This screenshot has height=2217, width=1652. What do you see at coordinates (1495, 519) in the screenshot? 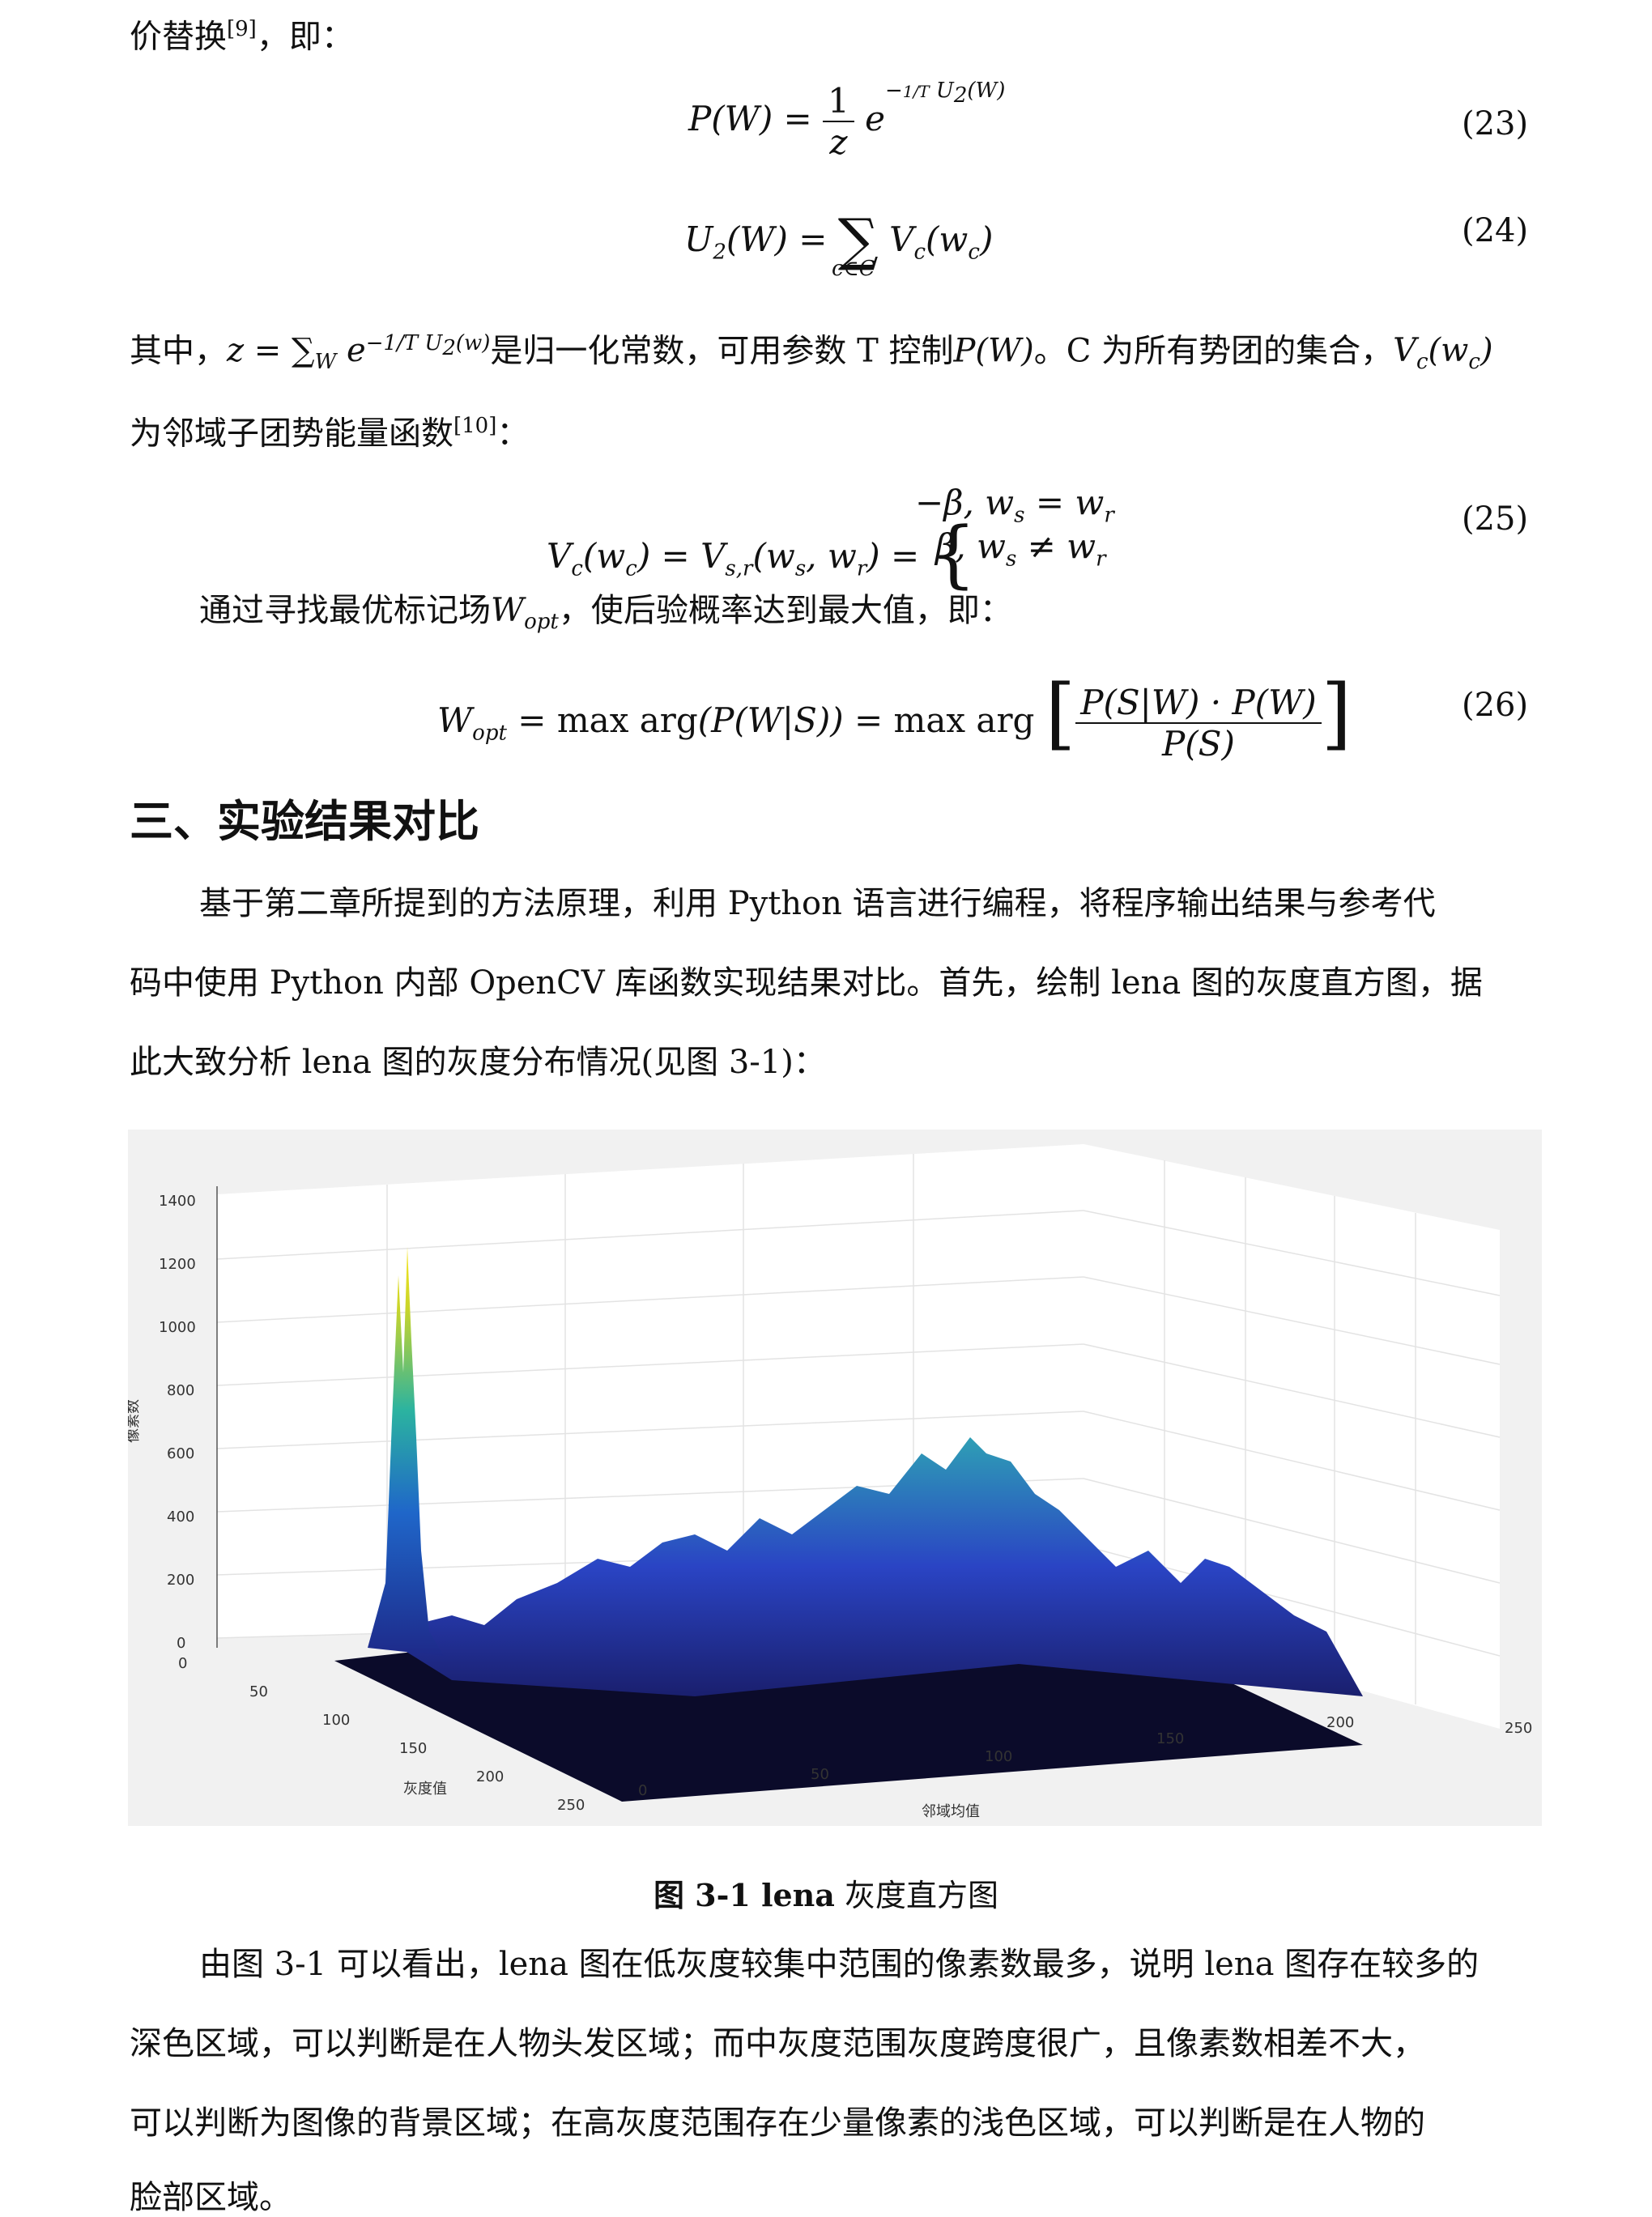
I see `equation-number: (25)` at bounding box center [1495, 519].